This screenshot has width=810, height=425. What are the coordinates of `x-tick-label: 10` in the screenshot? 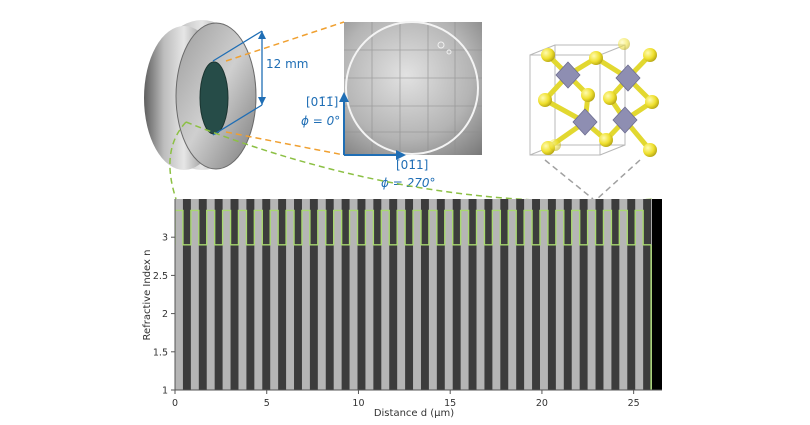 It's located at (358, 403).